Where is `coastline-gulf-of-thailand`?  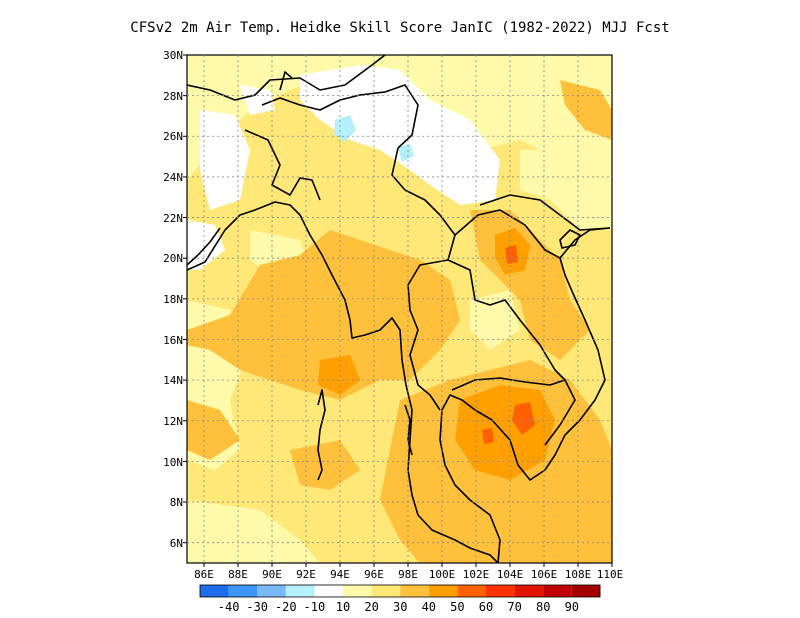 coastline-gulf-of-thailand is located at coordinates (525, 395).